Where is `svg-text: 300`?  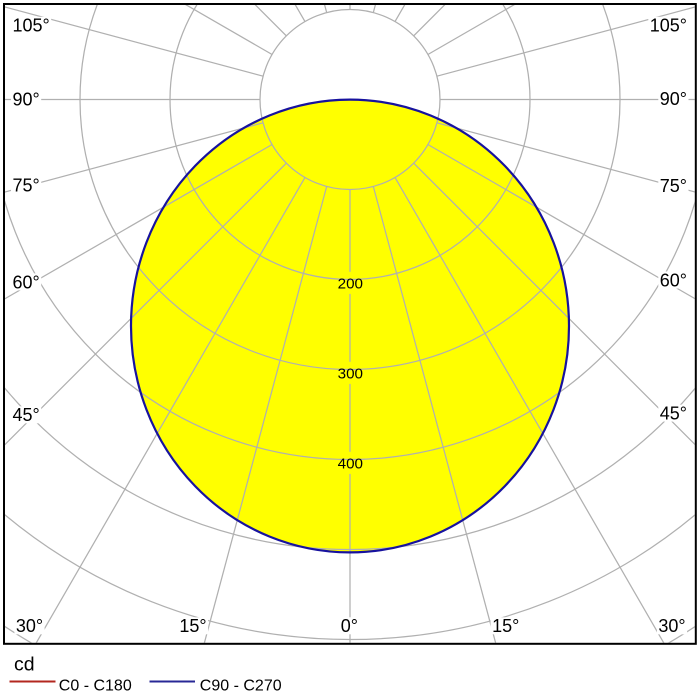 svg-text: 300 is located at coordinates (350, 374).